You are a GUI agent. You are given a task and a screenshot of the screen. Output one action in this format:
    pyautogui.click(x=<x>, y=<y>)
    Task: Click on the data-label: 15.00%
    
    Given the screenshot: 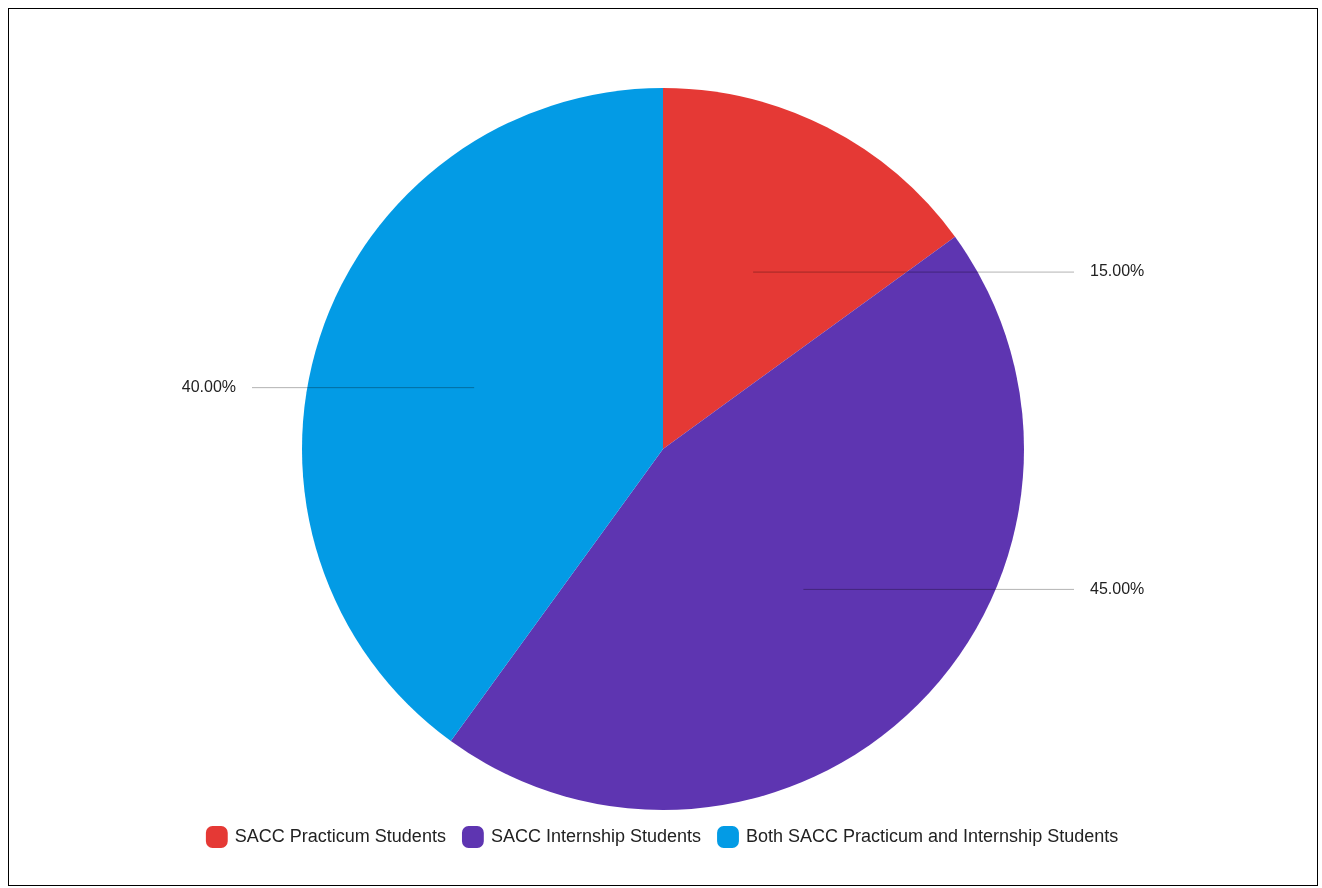 What is the action you would take?
    pyautogui.click(x=1117, y=271)
    